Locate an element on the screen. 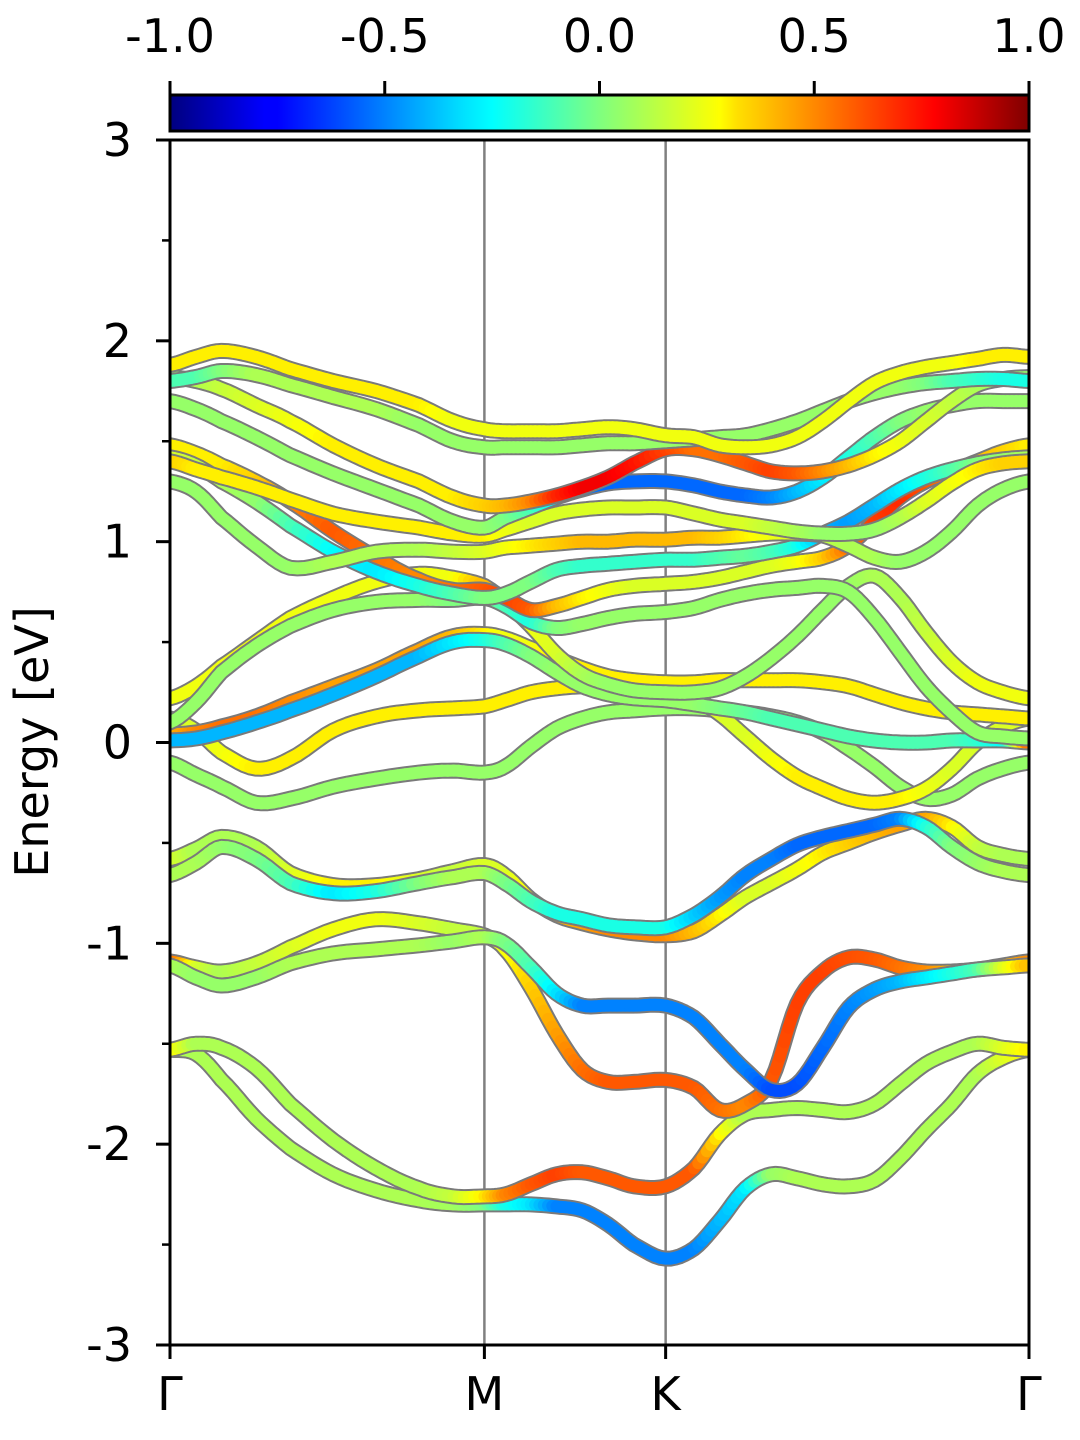  colorbar-tick-label: 0.5 is located at coordinates (814, 36).